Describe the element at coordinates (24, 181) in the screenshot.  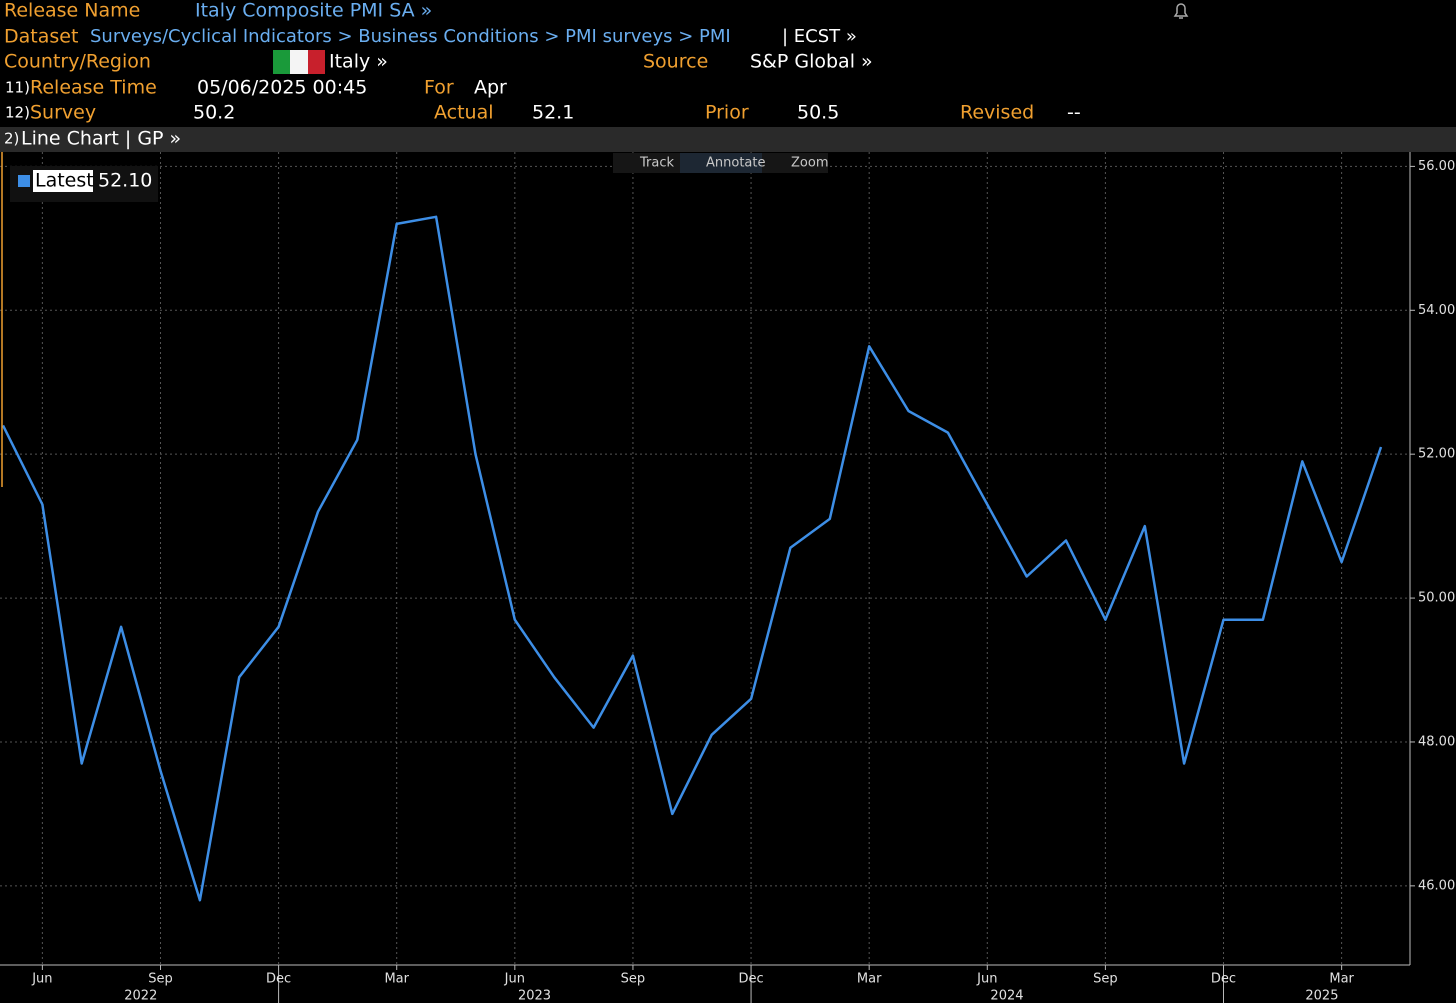
I see `legend-swatch` at that location.